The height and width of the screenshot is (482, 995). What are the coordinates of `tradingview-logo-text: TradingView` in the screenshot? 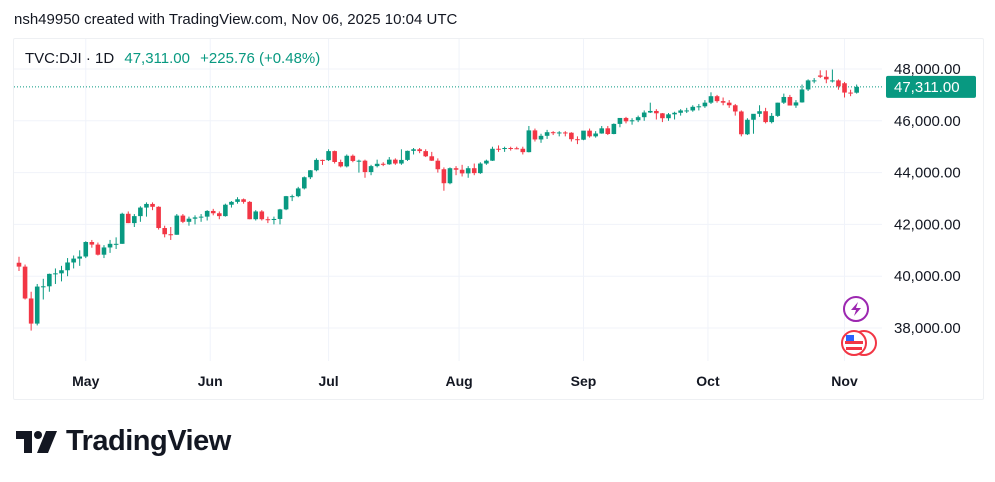 It's located at (148, 441).